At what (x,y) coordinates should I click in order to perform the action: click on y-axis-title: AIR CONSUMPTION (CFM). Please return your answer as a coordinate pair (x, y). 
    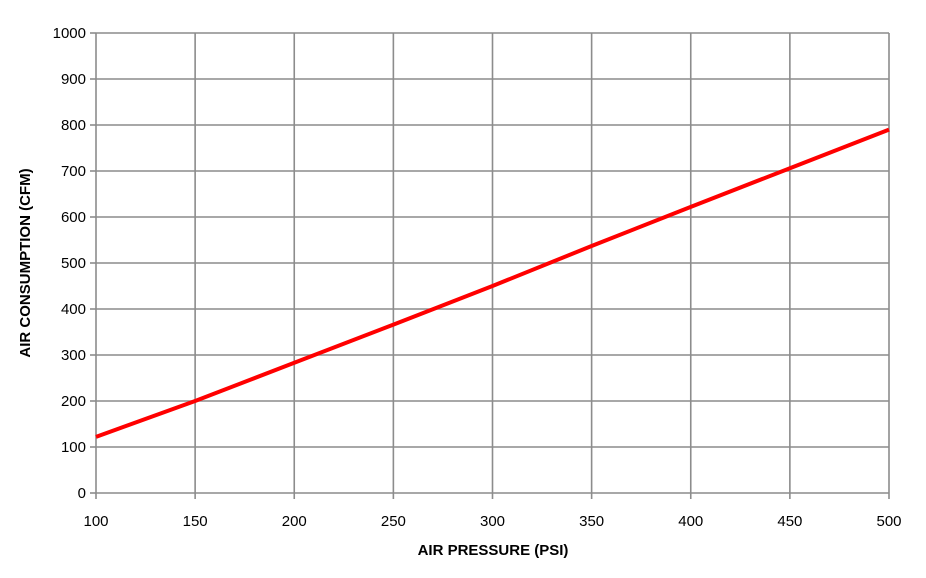
    Looking at the image, I should click on (25, 262).